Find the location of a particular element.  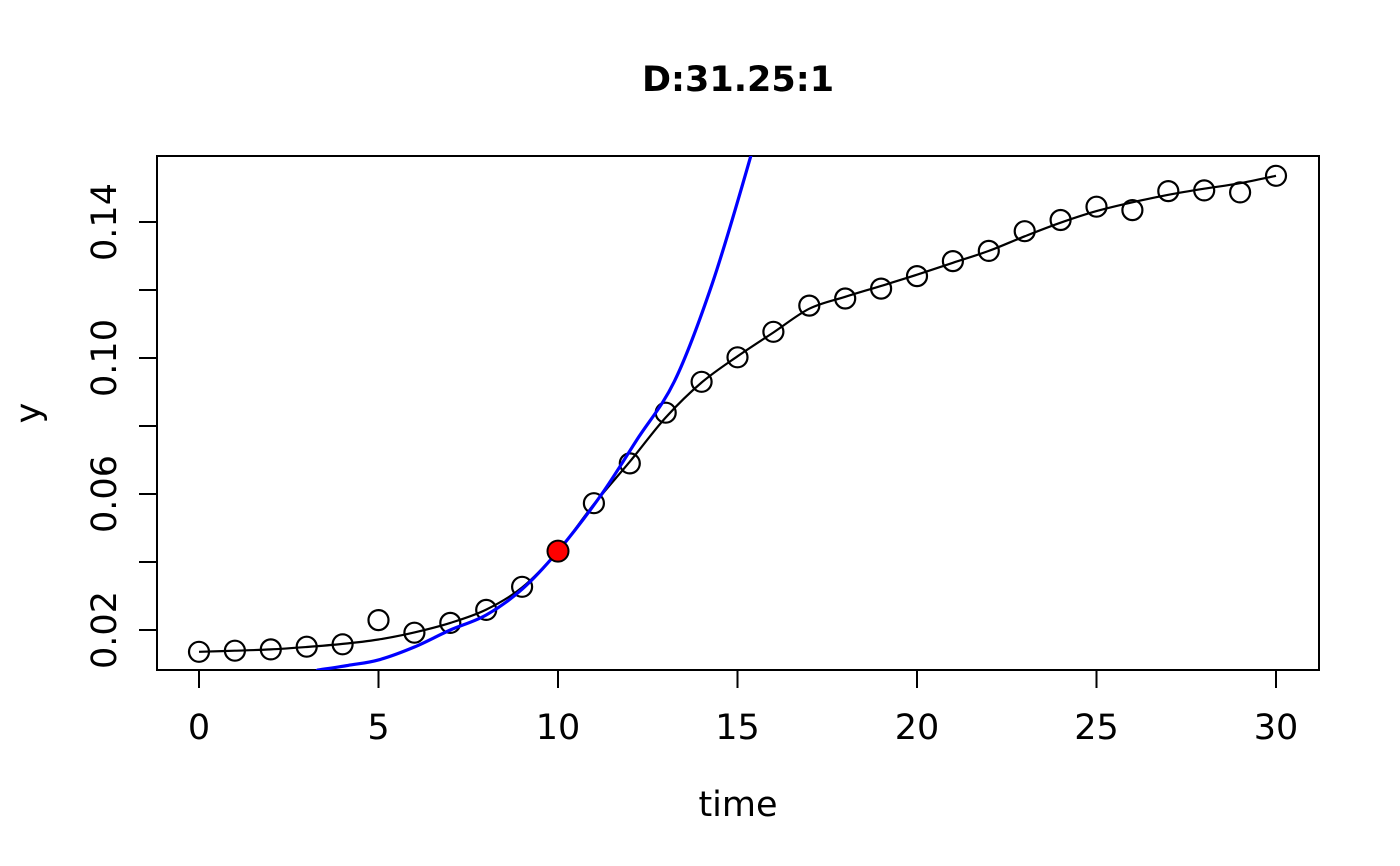

y-tick-label: 0.14 is located at coordinates (105, 222).